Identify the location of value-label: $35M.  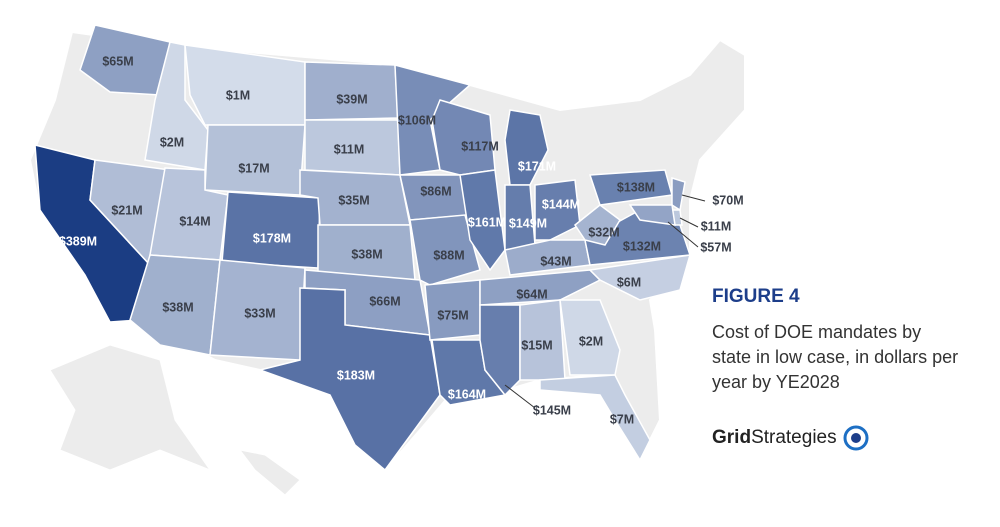
(353, 200).